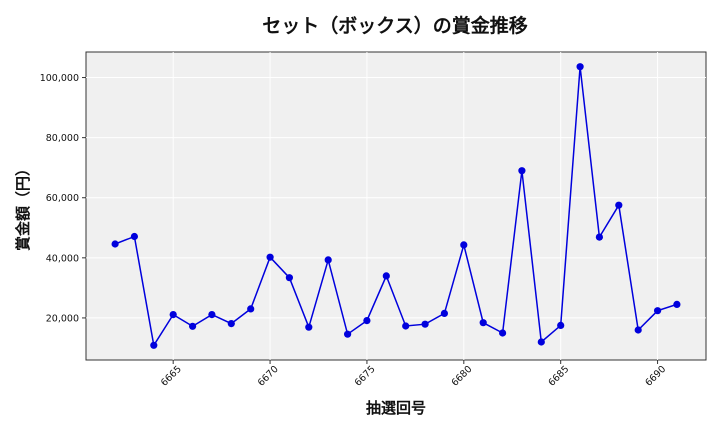  What do you see at coordinates (171, 376) in the screenshot?
I see `x-tick-label: 6665` at bounding box center [171, 376].